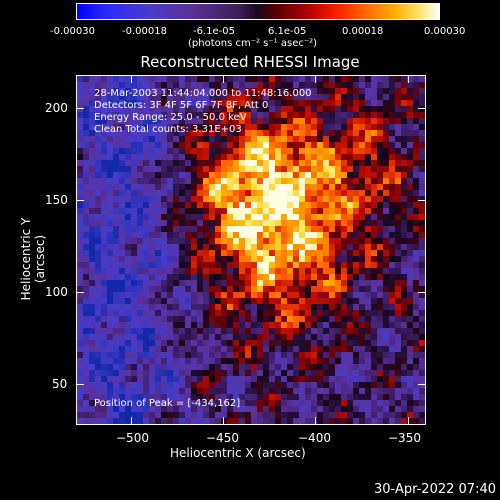  I want to click on y-tick-label: 50, so click(60, 384).